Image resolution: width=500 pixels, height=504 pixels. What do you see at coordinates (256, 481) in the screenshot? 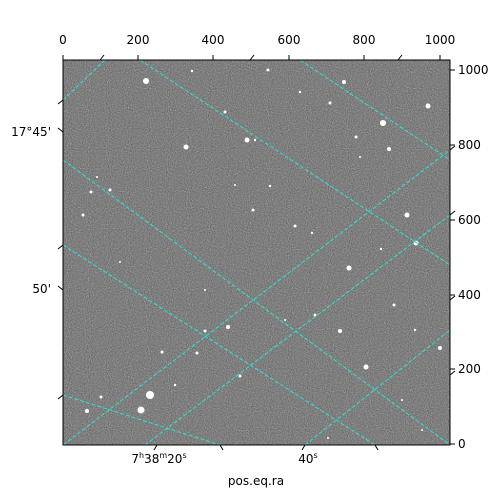
I see `x-axis-label: pos.eq.ra` at bounding box center [256, 481].